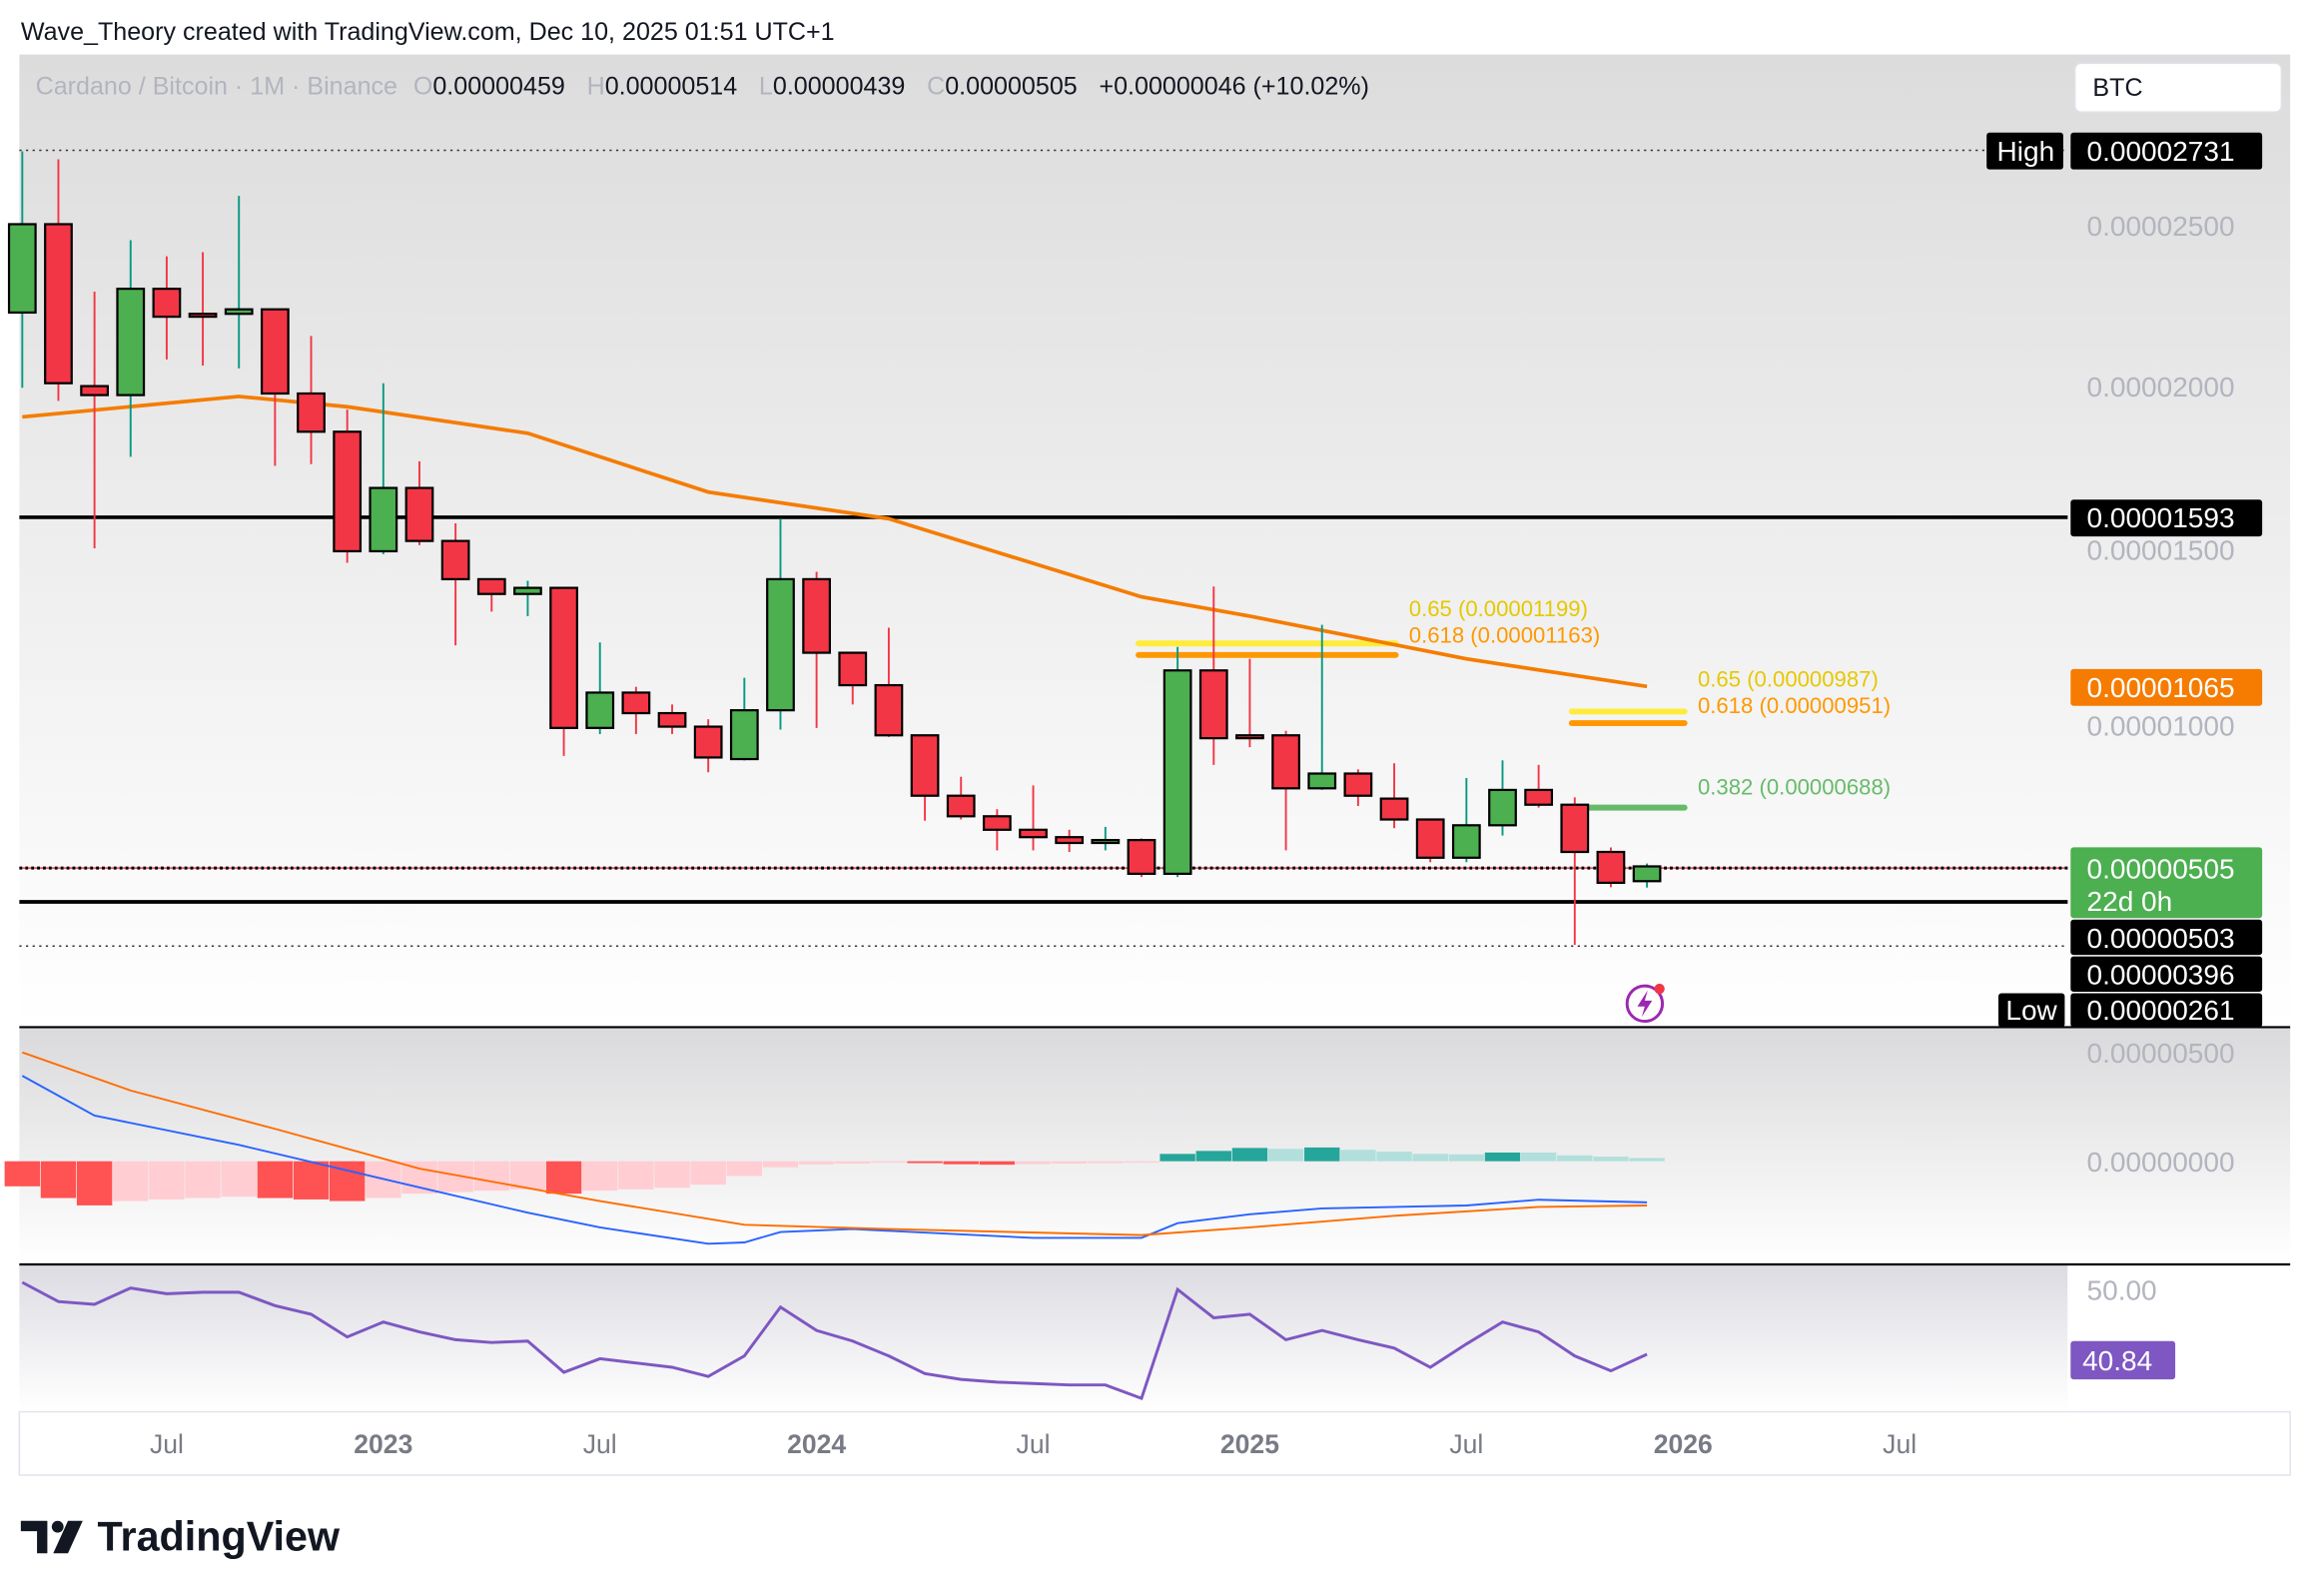  What do you see at coordinates (2161, 1053) in the screenshot?
I see `macd-tick: 0.00000500` at bounding box center [2161, 1053].